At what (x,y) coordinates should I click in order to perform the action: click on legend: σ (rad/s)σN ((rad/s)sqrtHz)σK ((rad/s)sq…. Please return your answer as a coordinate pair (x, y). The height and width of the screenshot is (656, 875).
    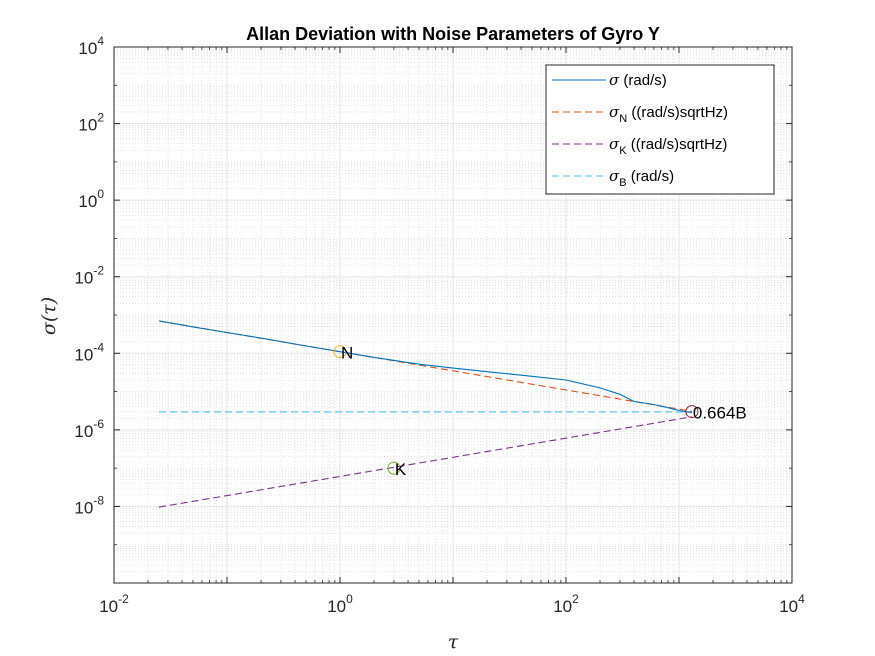
    Looking at the image, I should click on (660, 129).